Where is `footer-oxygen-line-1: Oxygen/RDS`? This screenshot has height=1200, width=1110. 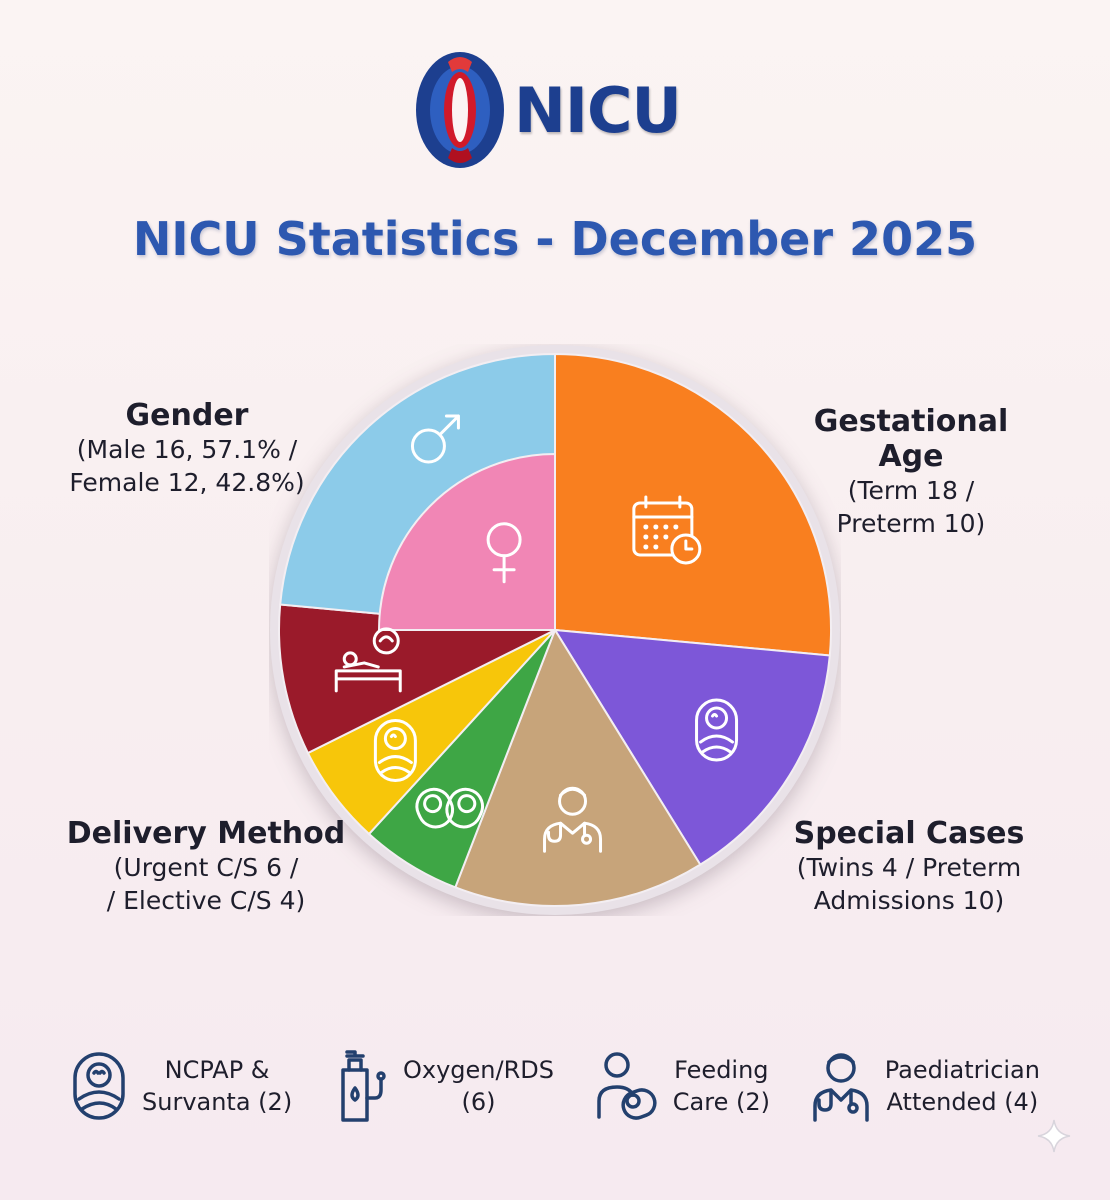 footer-oxygen-line-1: Oxygen/RDS is located at coordinates (478, 1070).